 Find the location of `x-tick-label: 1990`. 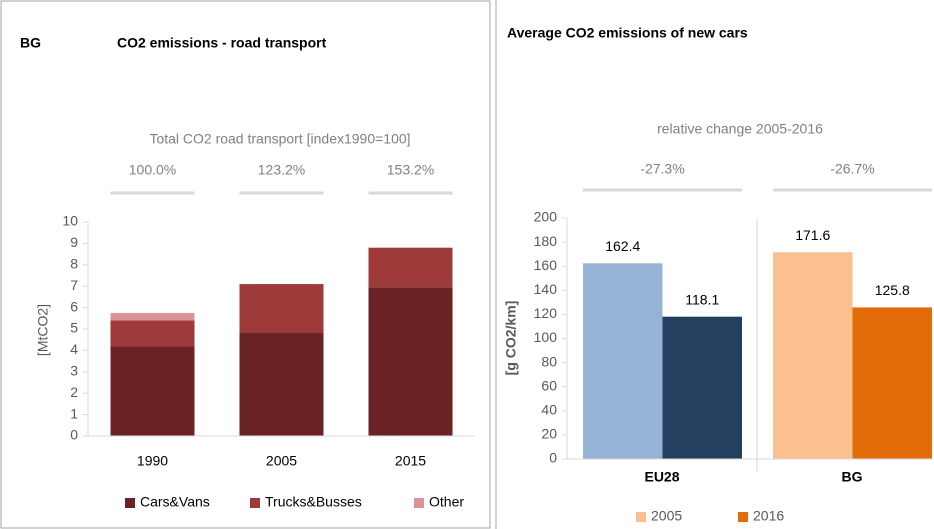

x-tick-label: 1990 is located at coordinates (152, 461).